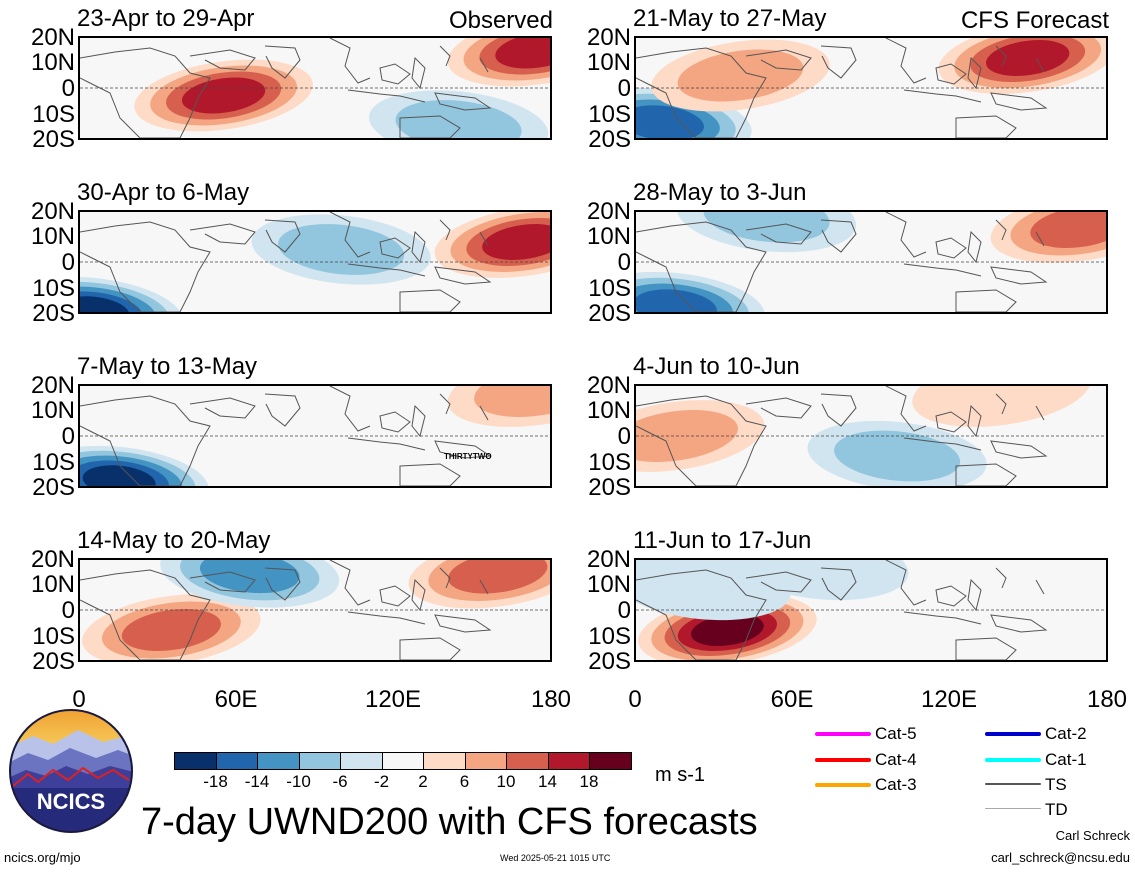 Image resolution: width=1135 pixels, height=872 pixels. What do you see at coordinates (52, 410) in the screenshot?
I see `lat-label-r3-c1-2: 10N` at bounding box center [52, 410].